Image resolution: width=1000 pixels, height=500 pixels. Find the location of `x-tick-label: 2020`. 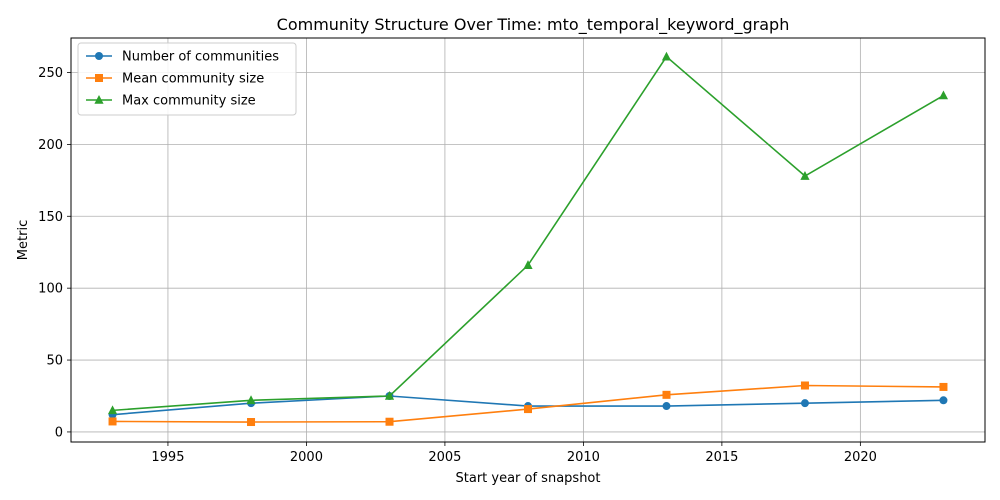

x-tick-label: 2020 is located at coordinates (860, 457).